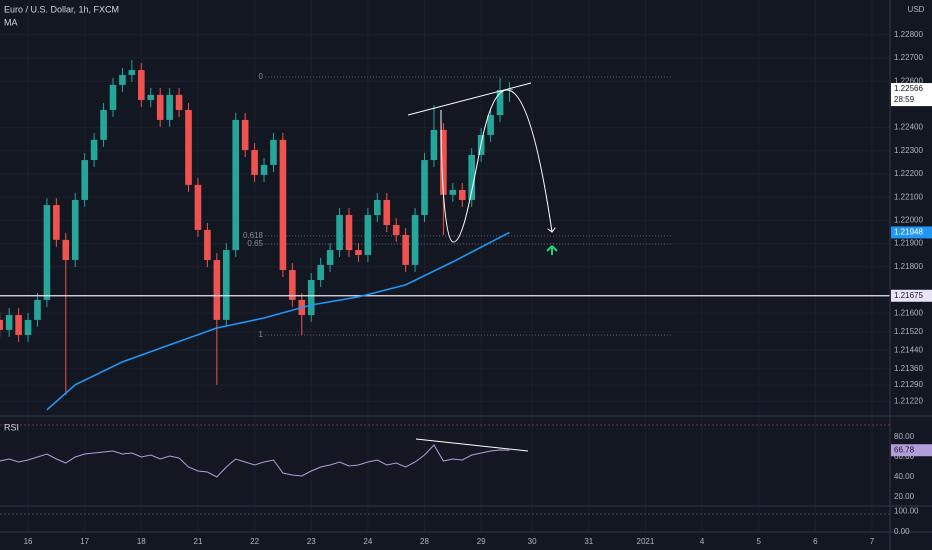 The image size is (932, 550). Describe the element at coordinates (84, 541) in the screenshot. I see `x-tick-label: 17` at that location.